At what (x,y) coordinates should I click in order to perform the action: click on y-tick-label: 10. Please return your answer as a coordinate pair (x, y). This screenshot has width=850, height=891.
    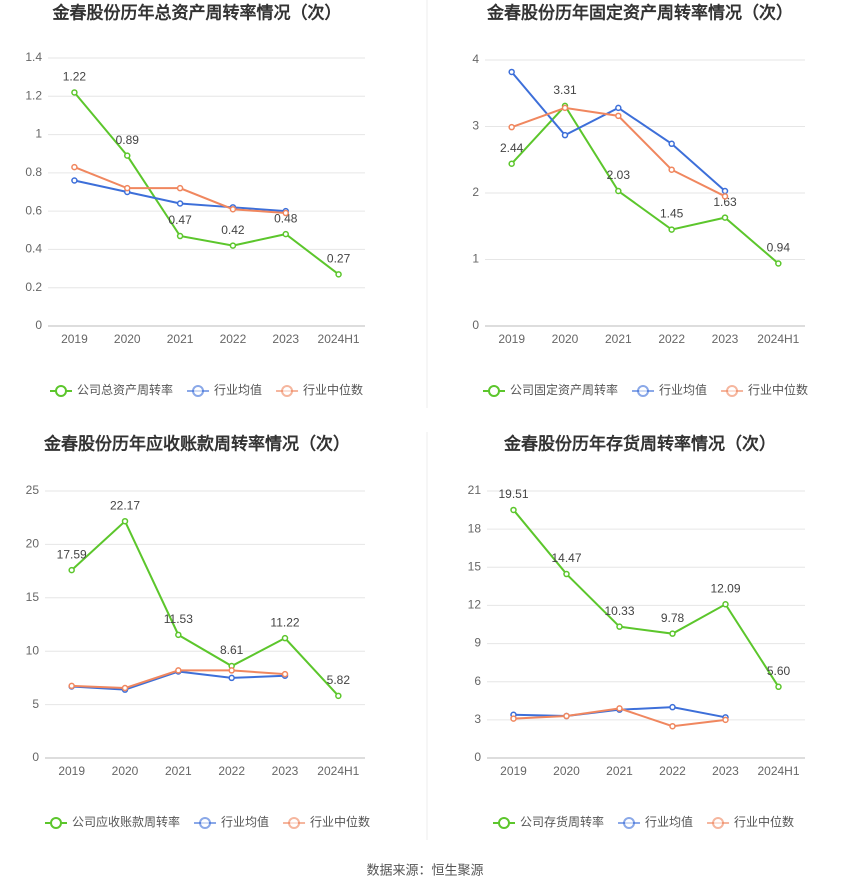
    Looking at the image, I should click on (33, 650).